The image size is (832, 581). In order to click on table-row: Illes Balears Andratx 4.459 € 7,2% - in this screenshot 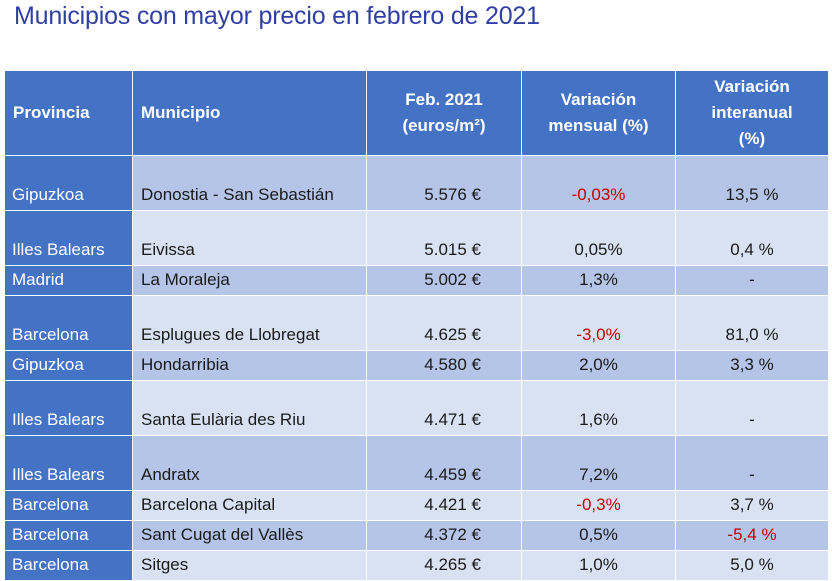, I will do `click(416, 463)`.